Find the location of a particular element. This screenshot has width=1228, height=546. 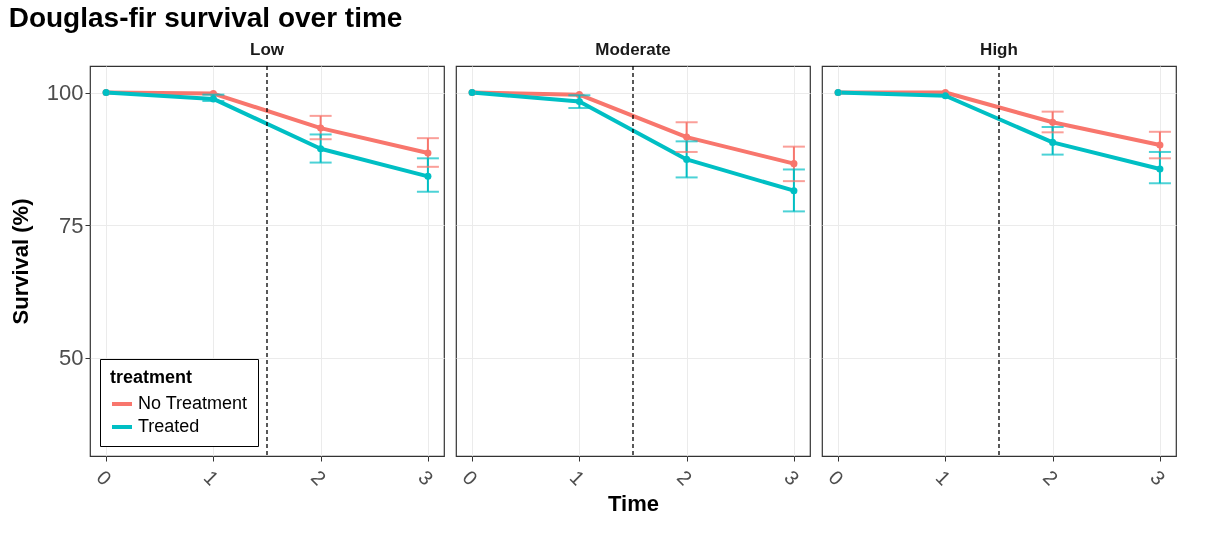

x-axis-title: Time is located at coordinates (633, 503).